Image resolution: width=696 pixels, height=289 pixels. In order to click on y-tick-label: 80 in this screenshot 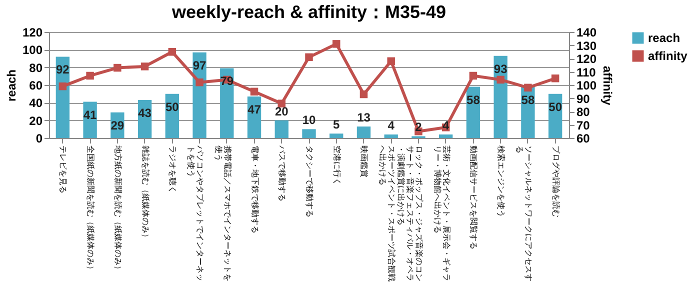, I will do `click(36, 67)`.